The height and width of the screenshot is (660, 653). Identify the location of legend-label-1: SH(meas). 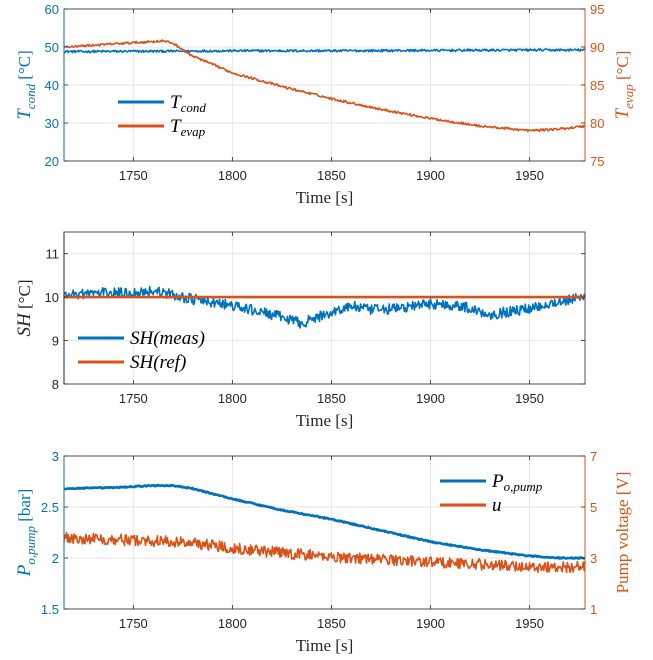
(167, 338).